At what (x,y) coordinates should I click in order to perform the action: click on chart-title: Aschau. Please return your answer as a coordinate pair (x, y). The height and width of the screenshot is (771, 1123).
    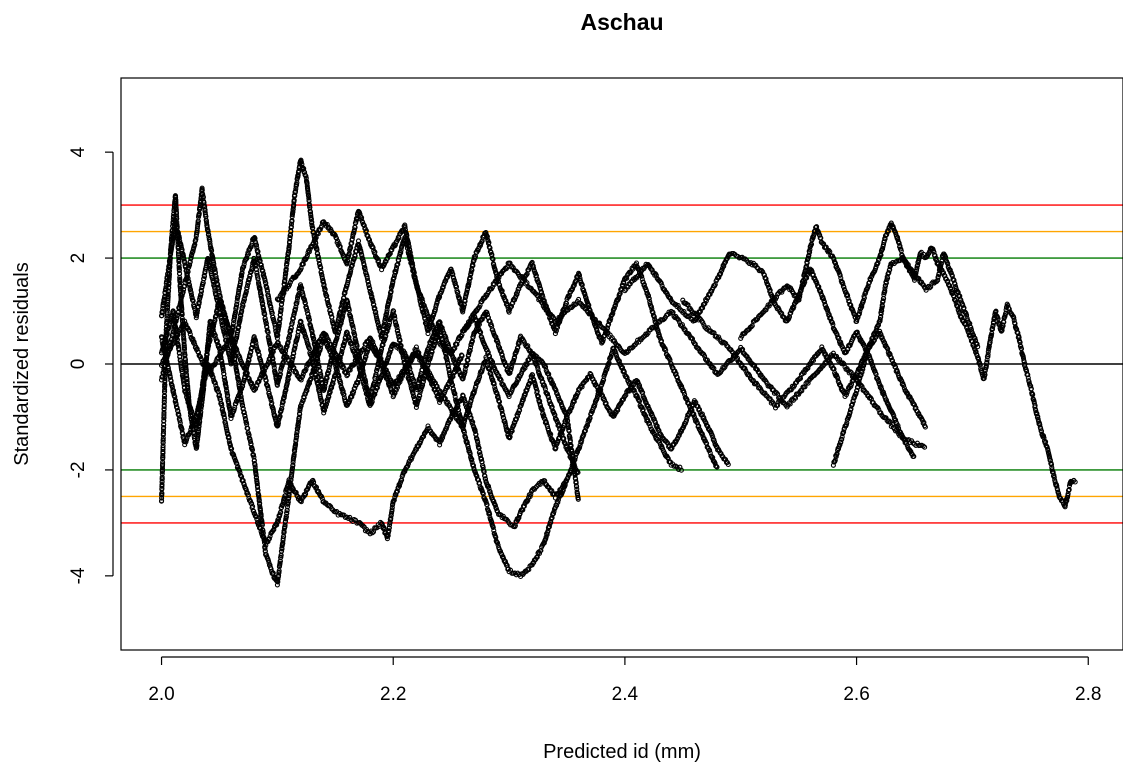
    Looking at the image, I should click on (621, 22).